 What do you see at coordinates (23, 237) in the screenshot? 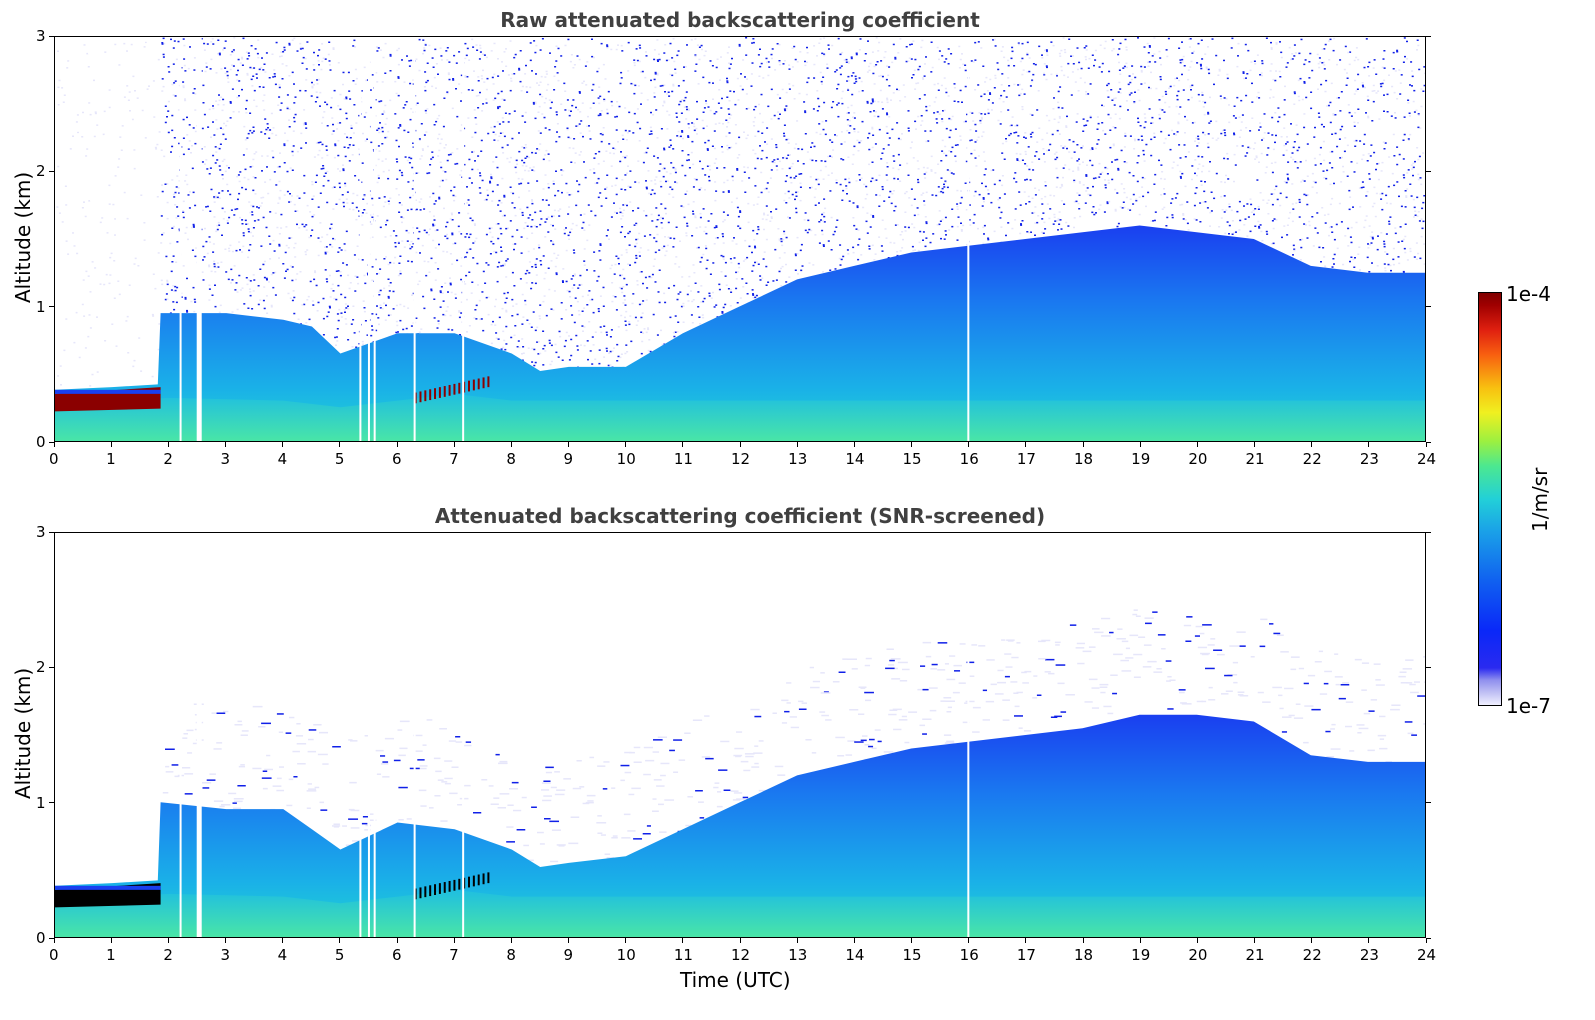
I see `panel1-ylabel: Altitude (km)` at bounding box center [23, 237].